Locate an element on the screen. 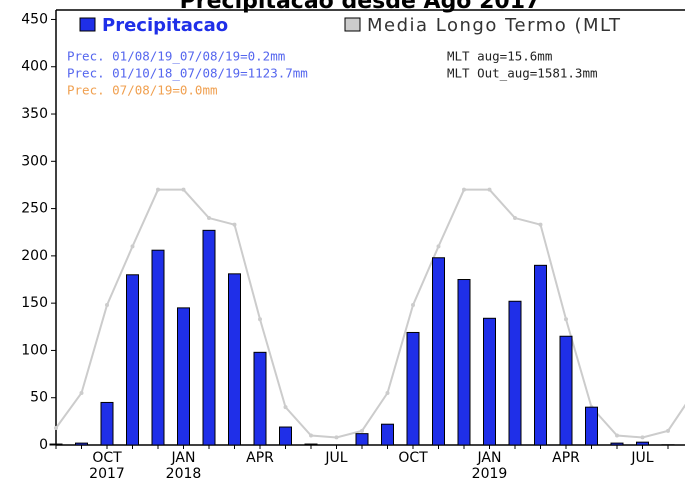  x-tick-year: 2019 is located at coordinates (490, 474).